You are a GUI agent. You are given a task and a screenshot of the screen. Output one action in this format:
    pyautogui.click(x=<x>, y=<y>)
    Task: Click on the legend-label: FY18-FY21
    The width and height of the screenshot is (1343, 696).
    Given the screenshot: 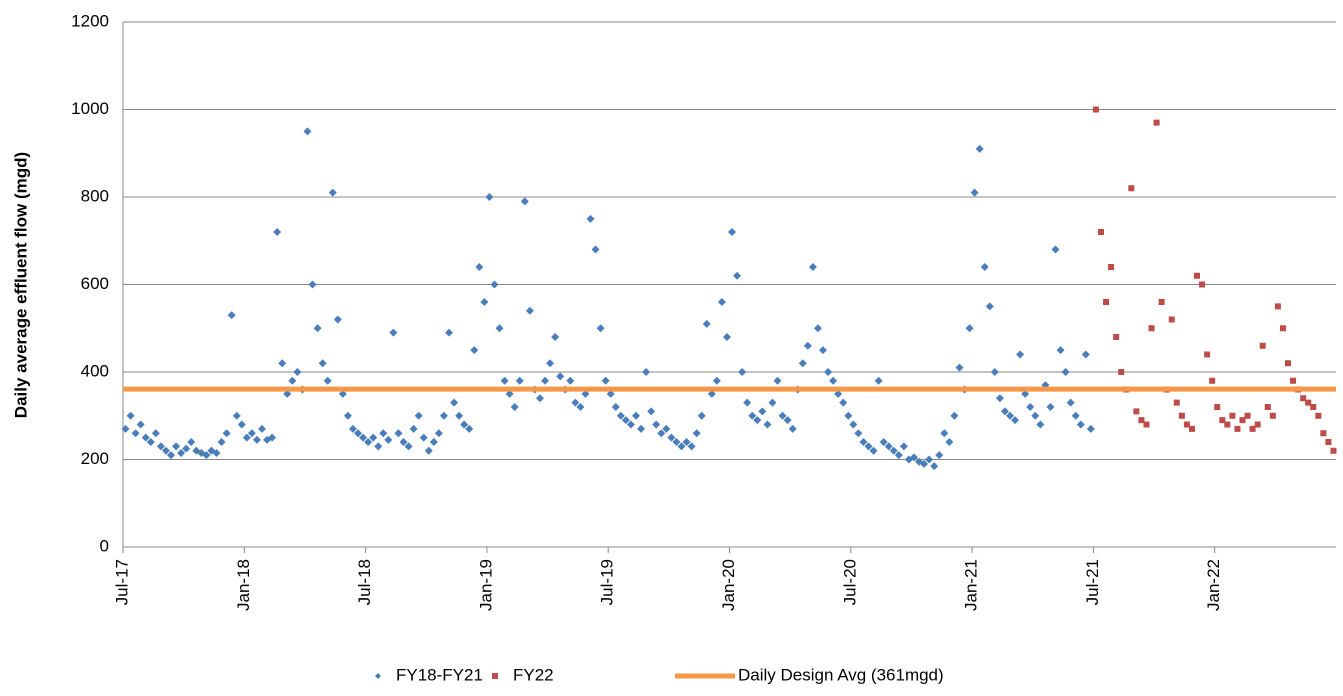 What is the action you would take?
    pyautogui.click(x=439, y=674)
    